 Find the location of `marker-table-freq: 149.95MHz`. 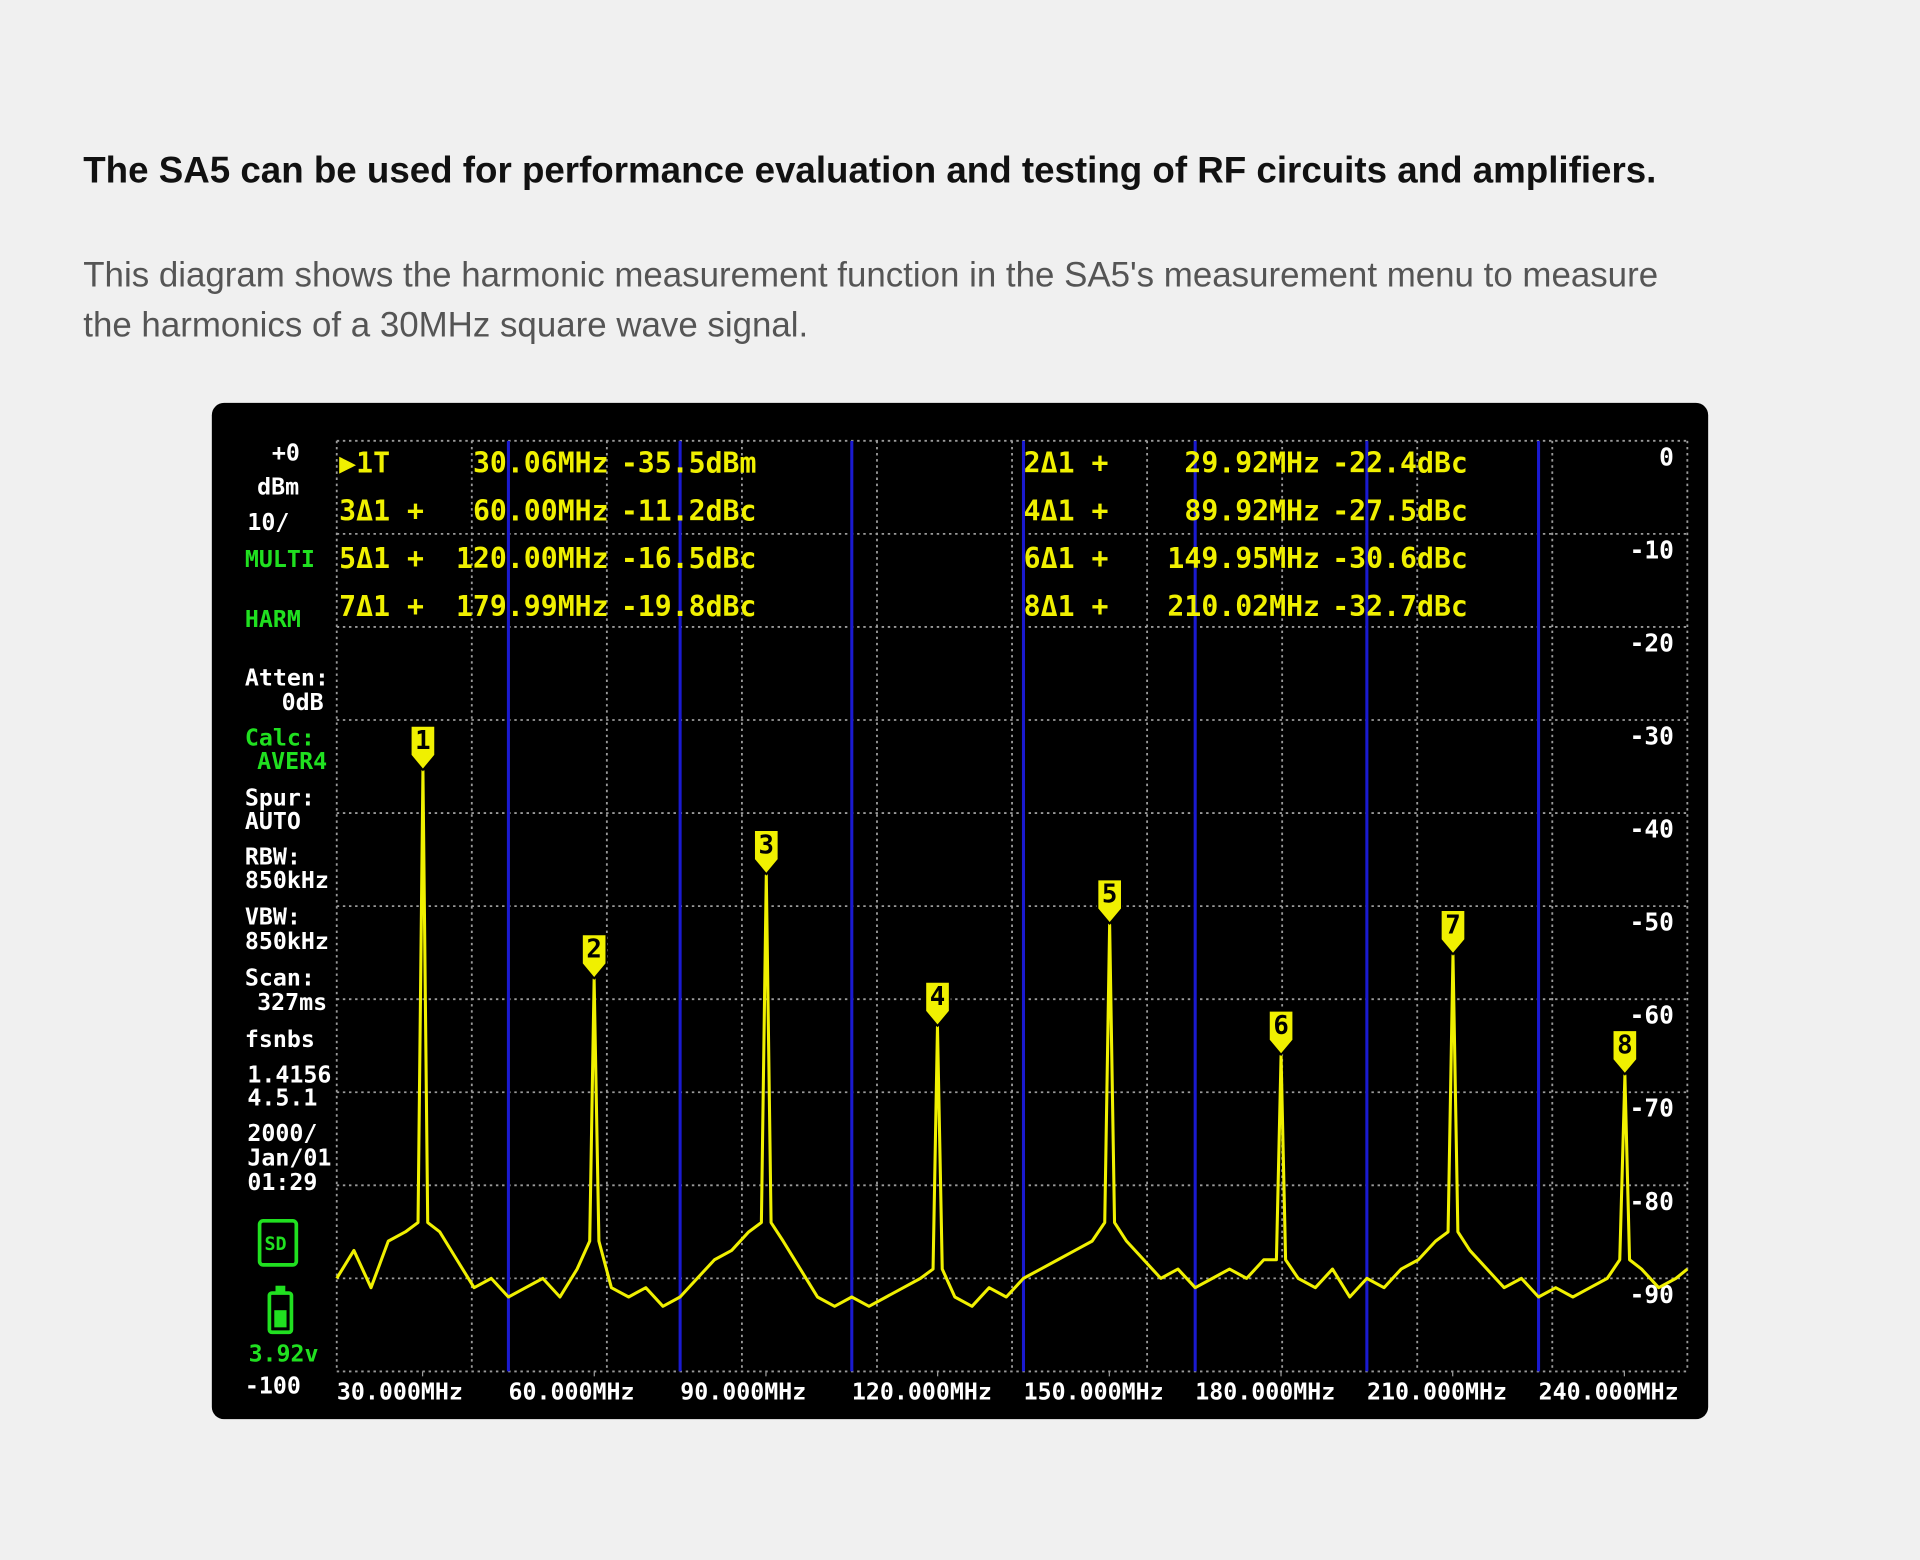

marker-table-freq: 149.95MHz is located at coordinates (1243, 558).